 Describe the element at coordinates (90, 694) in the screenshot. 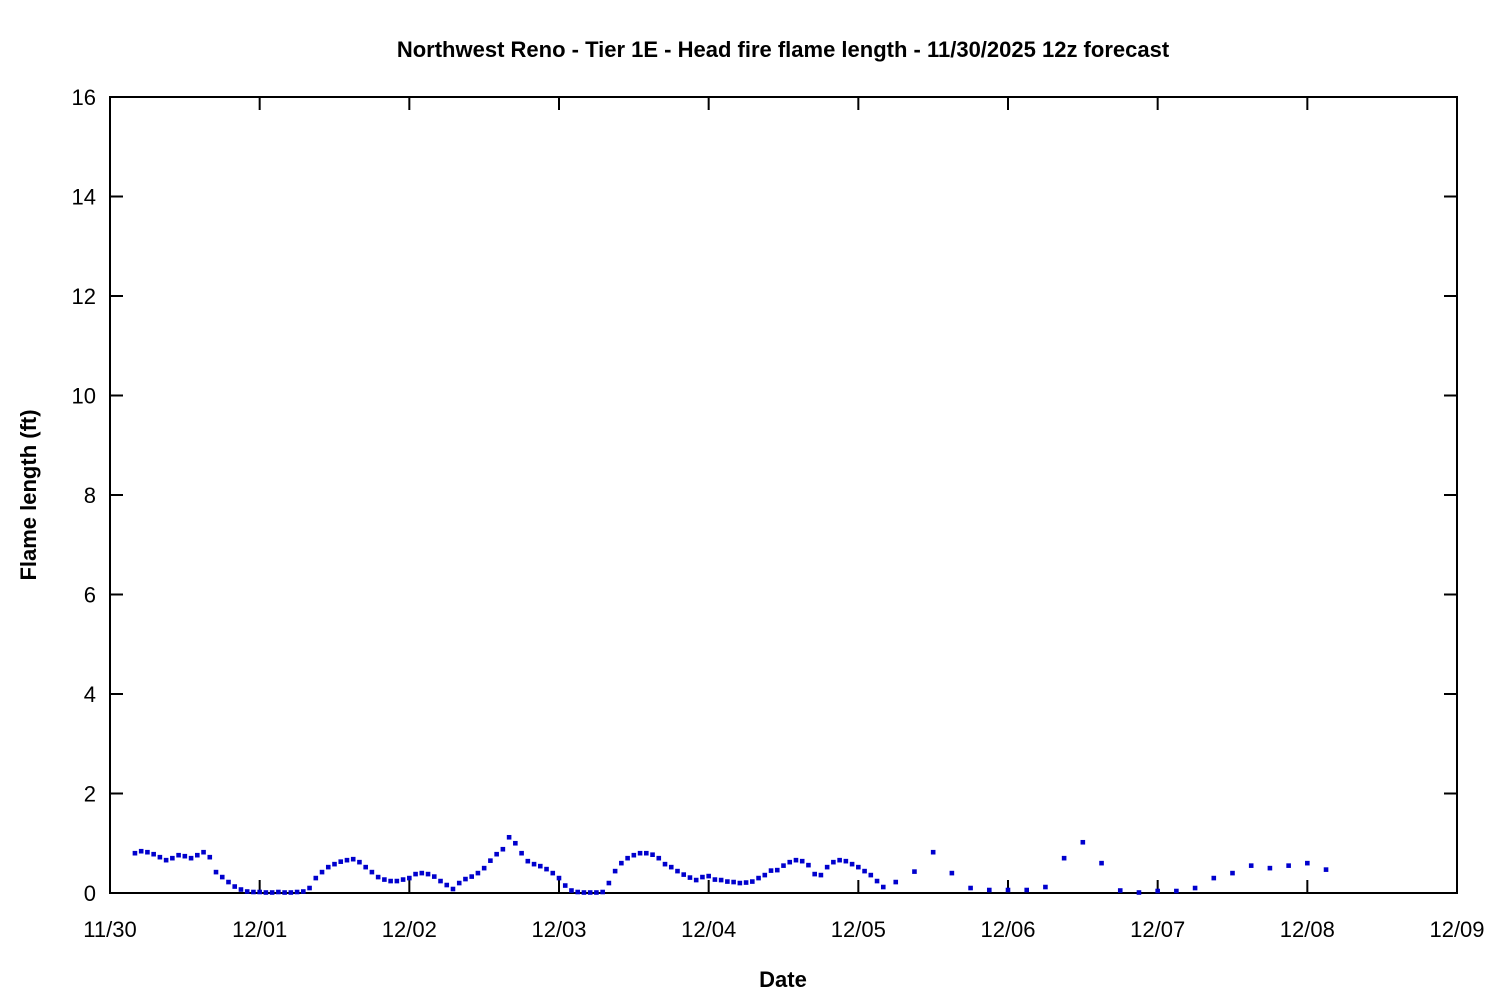

I see `y-tick-label: 4` at that location.